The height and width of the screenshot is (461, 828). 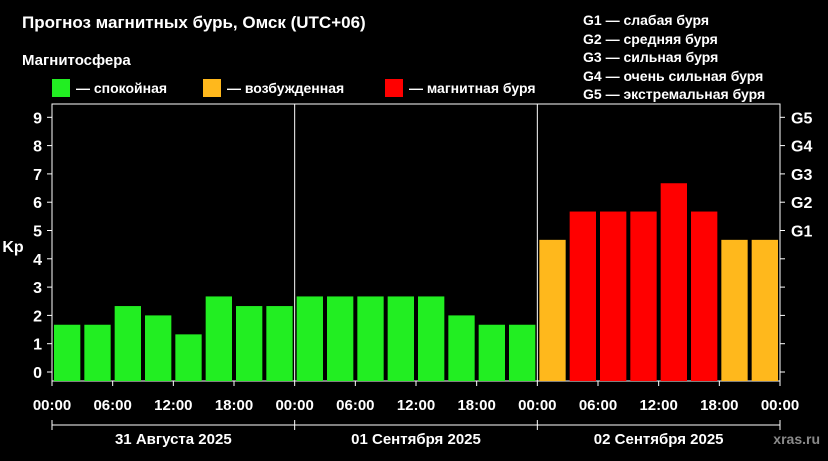 I want to click on y-tick-label: 9, so click(x=37, y=118).